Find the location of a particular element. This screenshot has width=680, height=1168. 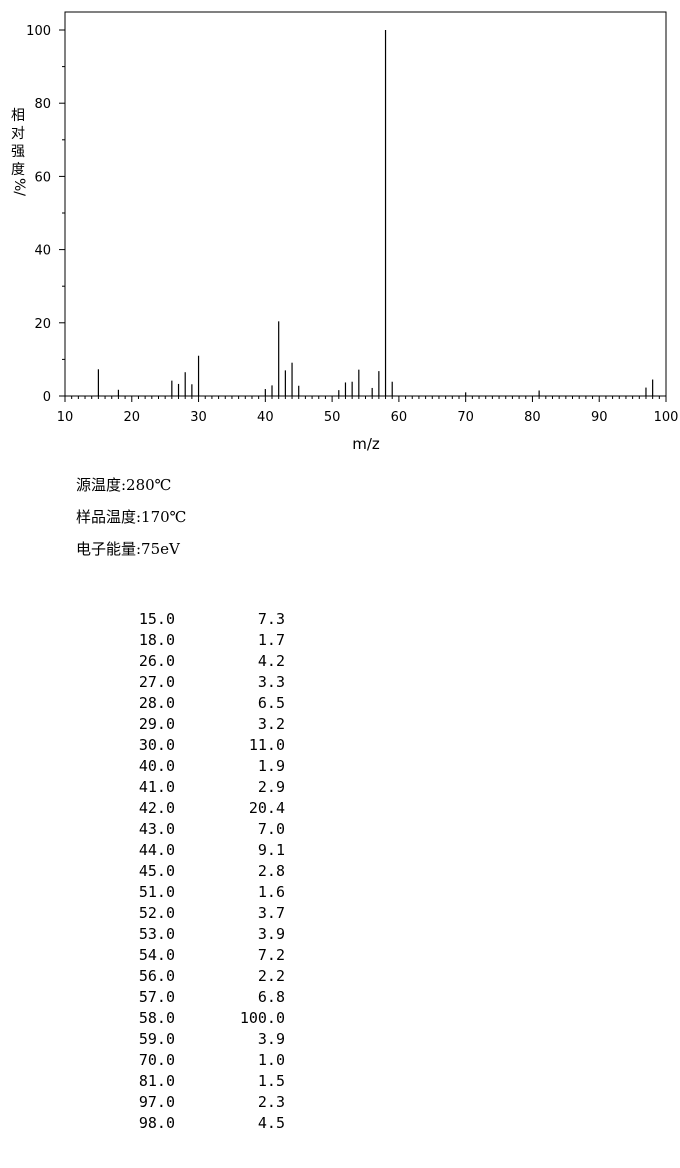

x-tick-label: 100 is located at coordinates (666, 417).